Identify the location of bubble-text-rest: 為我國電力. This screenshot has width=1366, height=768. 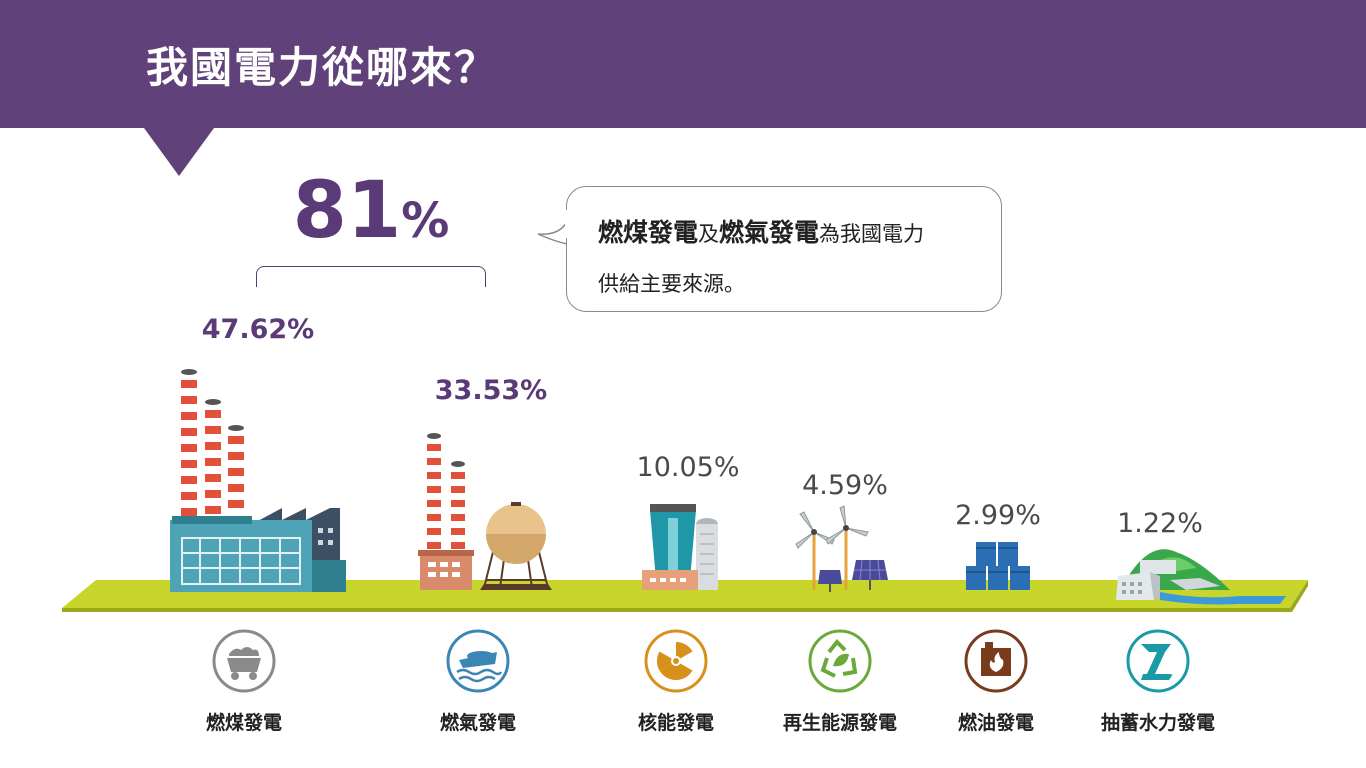
(872, 234).